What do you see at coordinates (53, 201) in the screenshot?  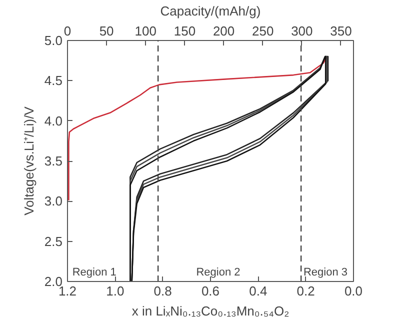 I see `y-tick-label: 3.0` at bounding box center [53, 201].